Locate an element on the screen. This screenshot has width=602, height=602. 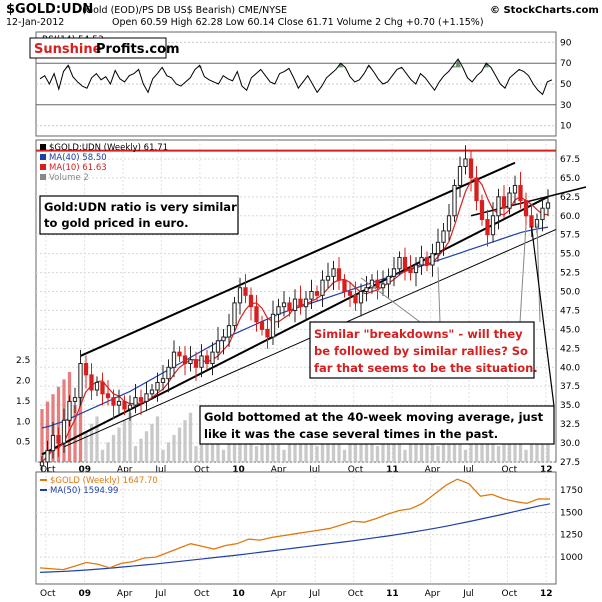
legend-swatch is located at coordinates (43, 177).